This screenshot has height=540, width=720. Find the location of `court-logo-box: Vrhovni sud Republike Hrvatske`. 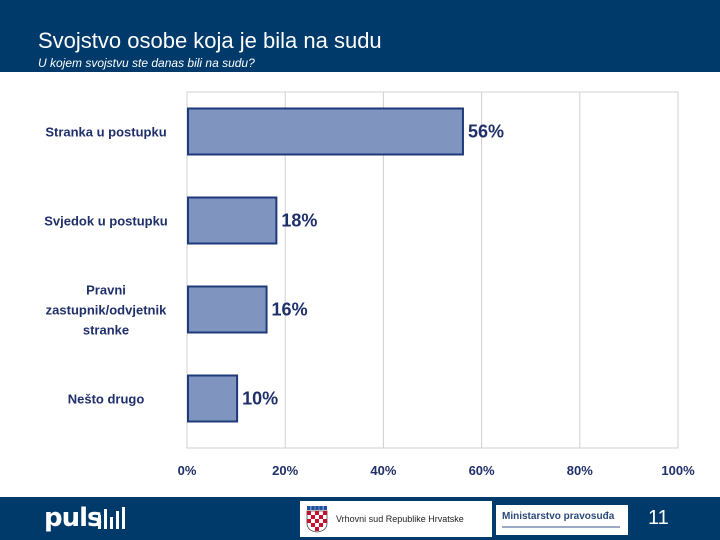

court-logo-box: Vrhovni sud Republike Hrvatske is located at coordinates (396, 519).